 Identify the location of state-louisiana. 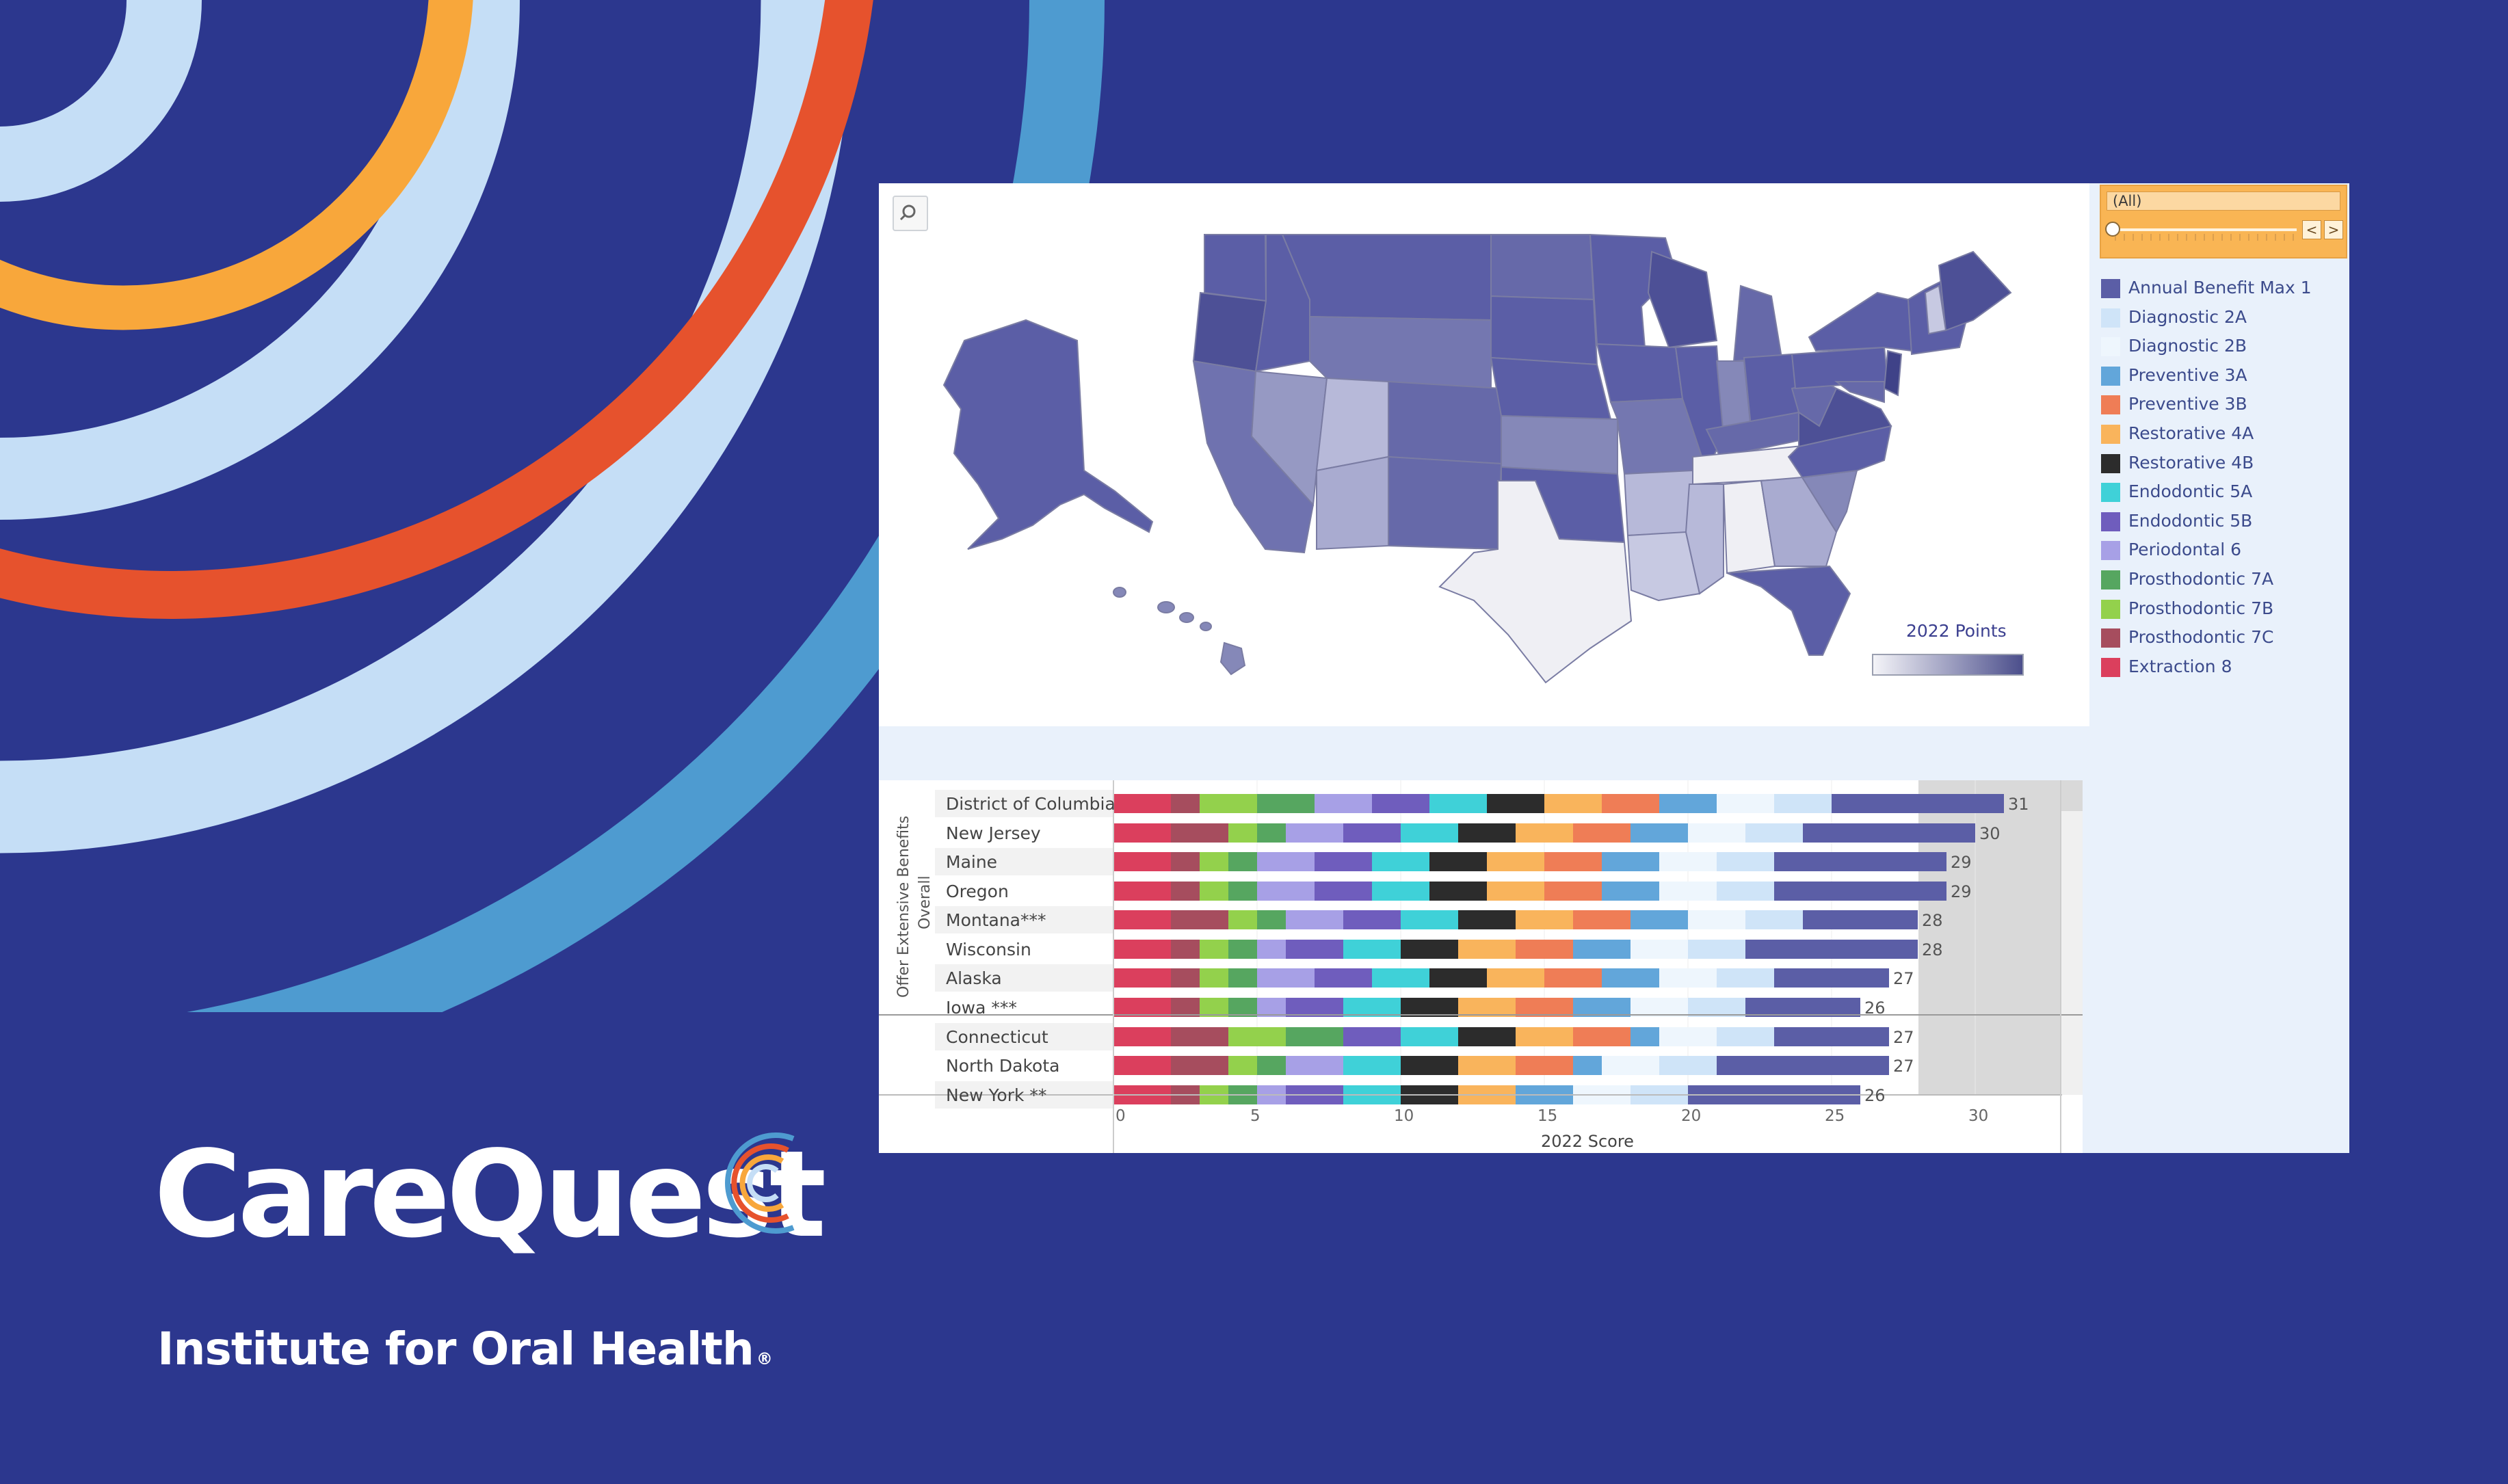
(1663, 566).